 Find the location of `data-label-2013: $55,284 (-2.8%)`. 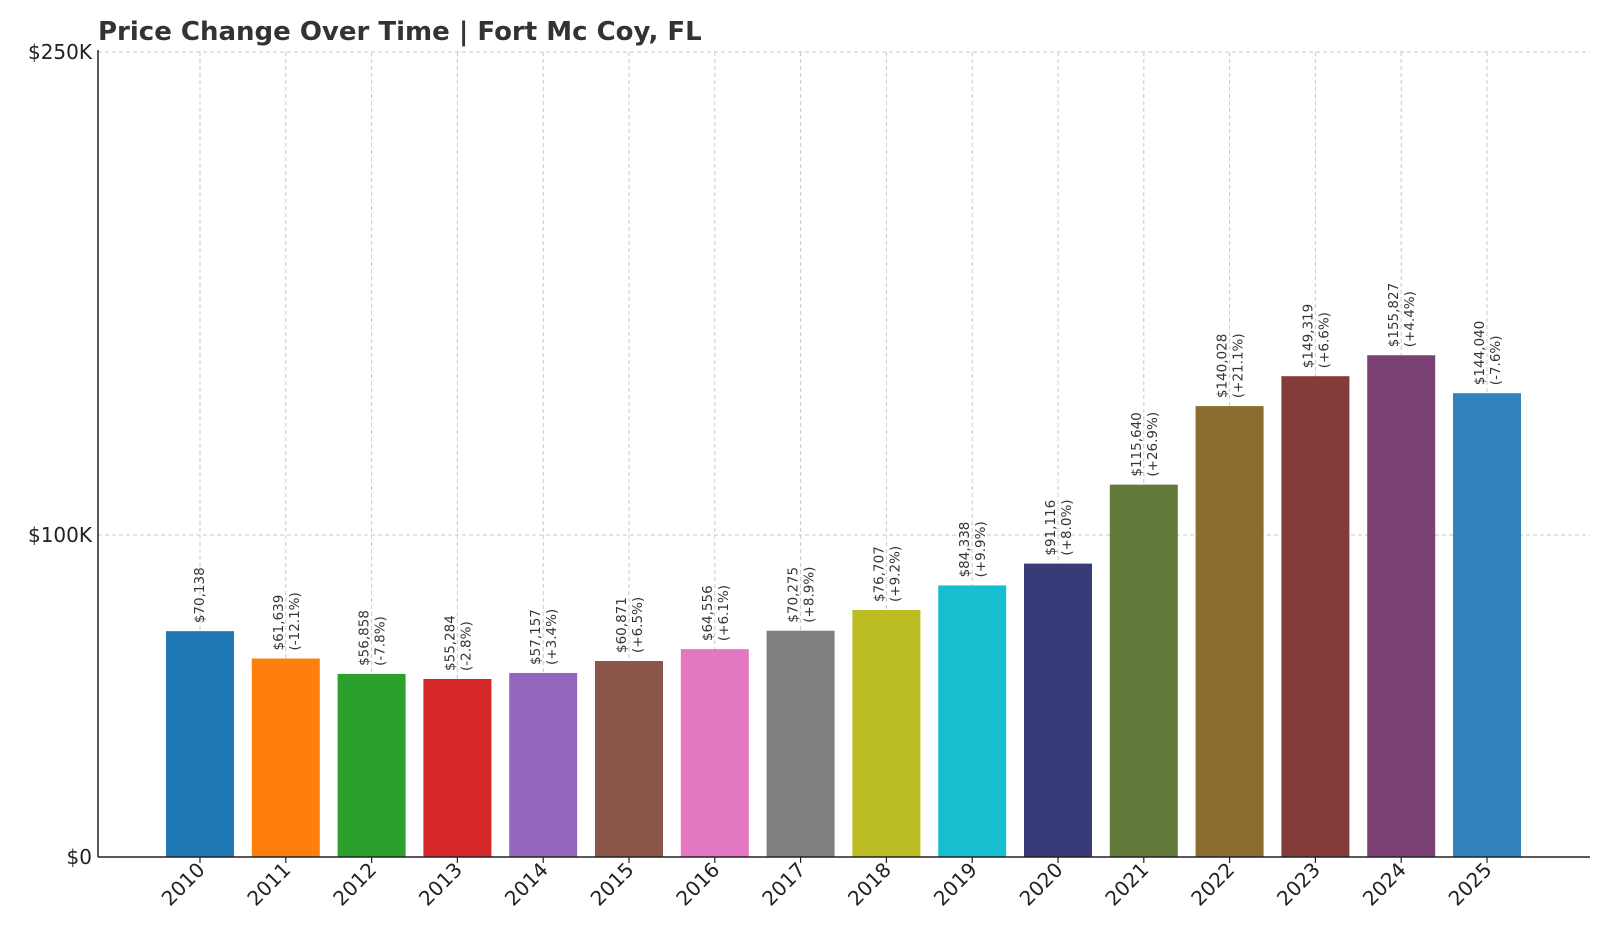

data-label-2013: $55,284 (-2.8%) is located at coordinates (458, 643).